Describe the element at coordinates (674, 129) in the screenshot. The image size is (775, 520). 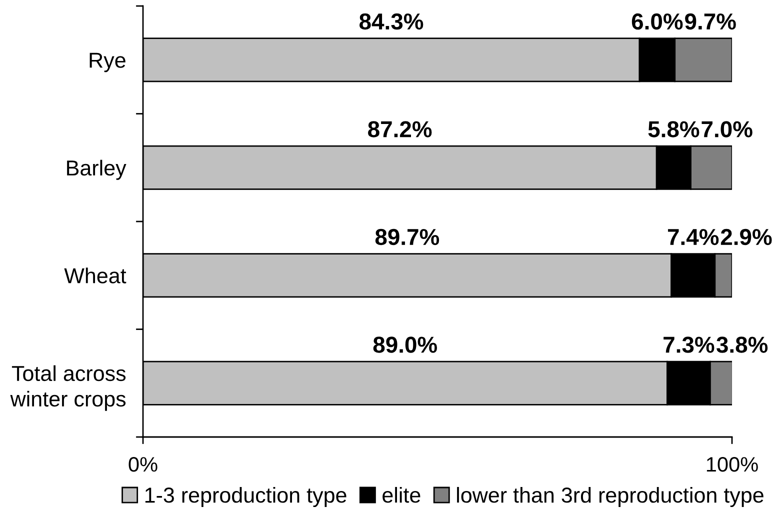
I see `data-label: 5.8%` at that location.